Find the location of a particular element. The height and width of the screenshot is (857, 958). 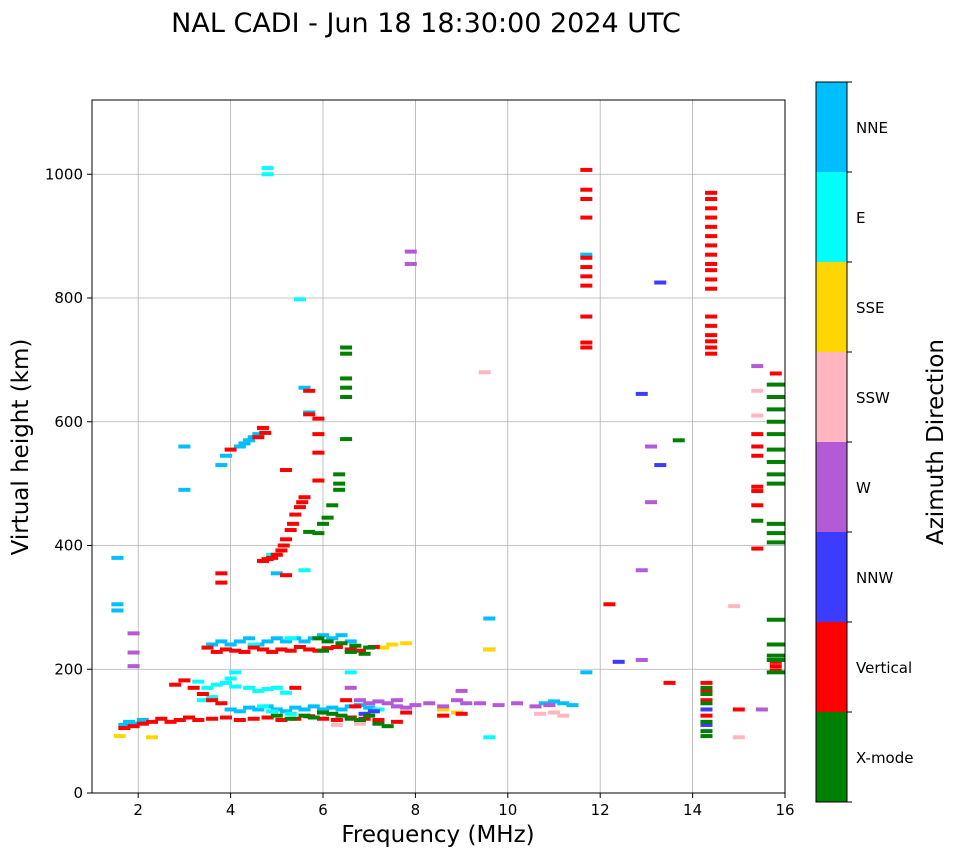

x-tick-label: 12 is located at coordinates (600, 810).